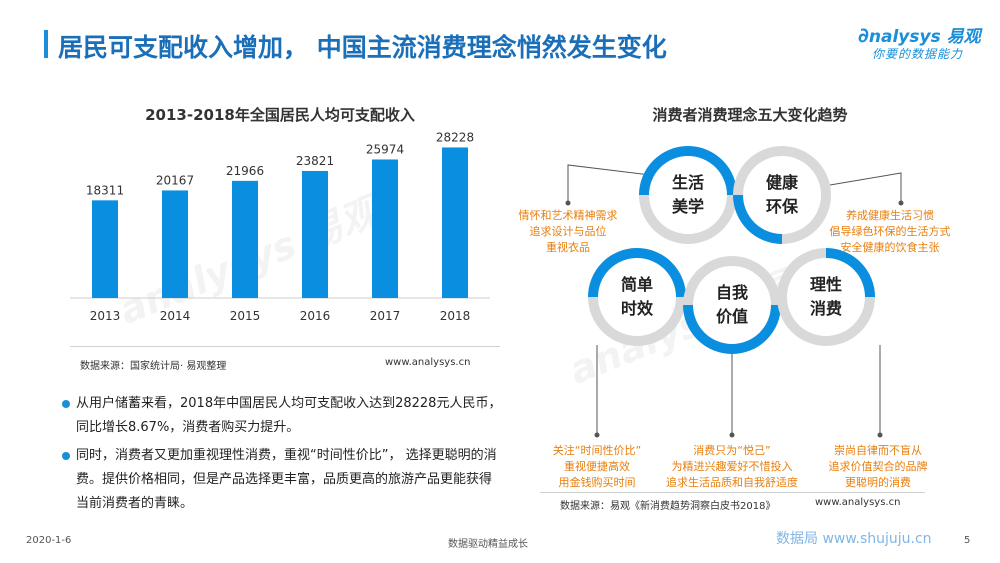  I want to click on bar-value-label: 28228, so click(455, 137).